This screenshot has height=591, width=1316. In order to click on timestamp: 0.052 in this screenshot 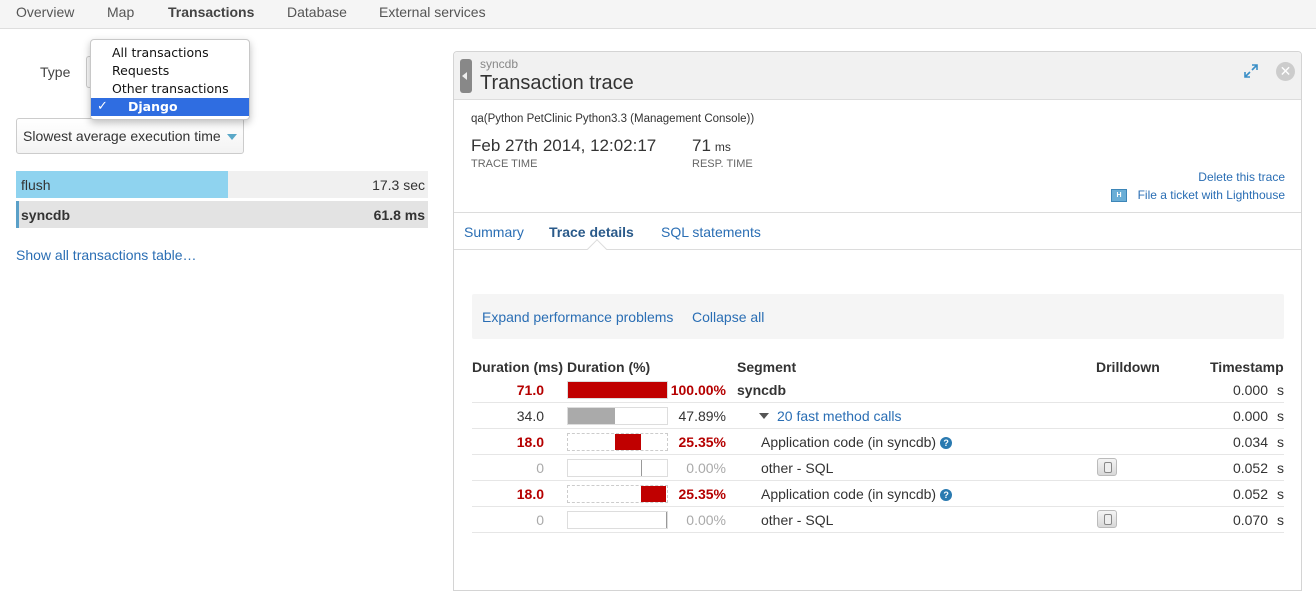, I will do `click(1250, 494)`.